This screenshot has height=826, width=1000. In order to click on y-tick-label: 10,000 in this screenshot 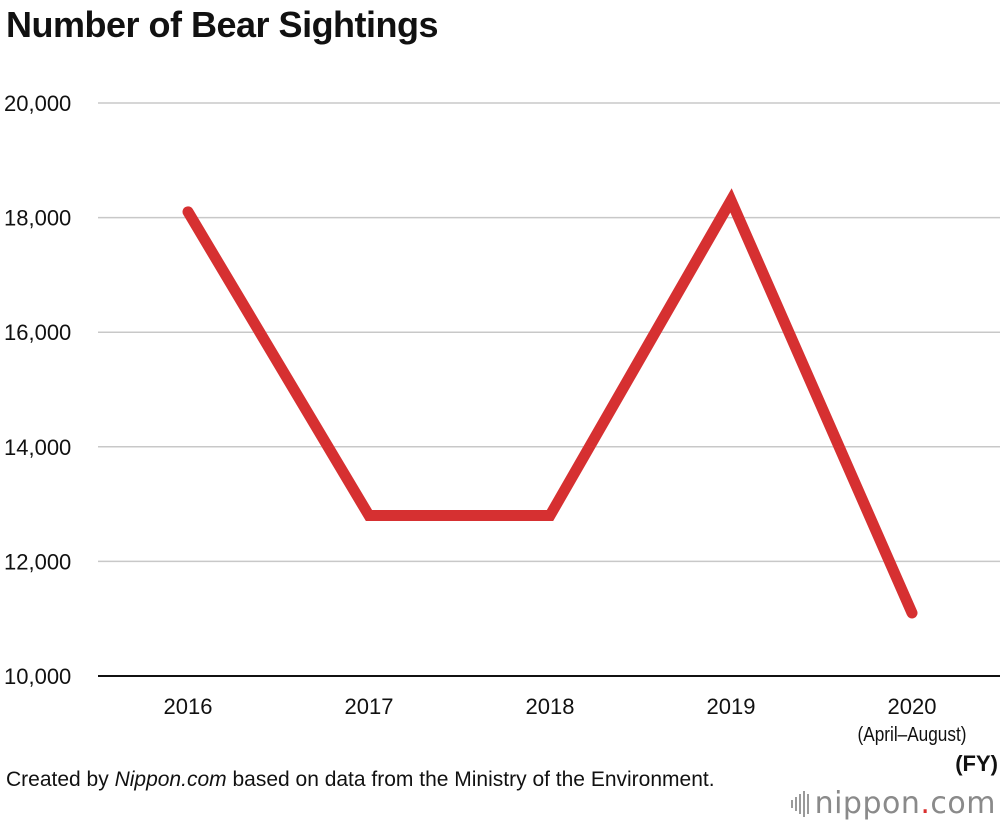, I will do `click(37, 676)`.